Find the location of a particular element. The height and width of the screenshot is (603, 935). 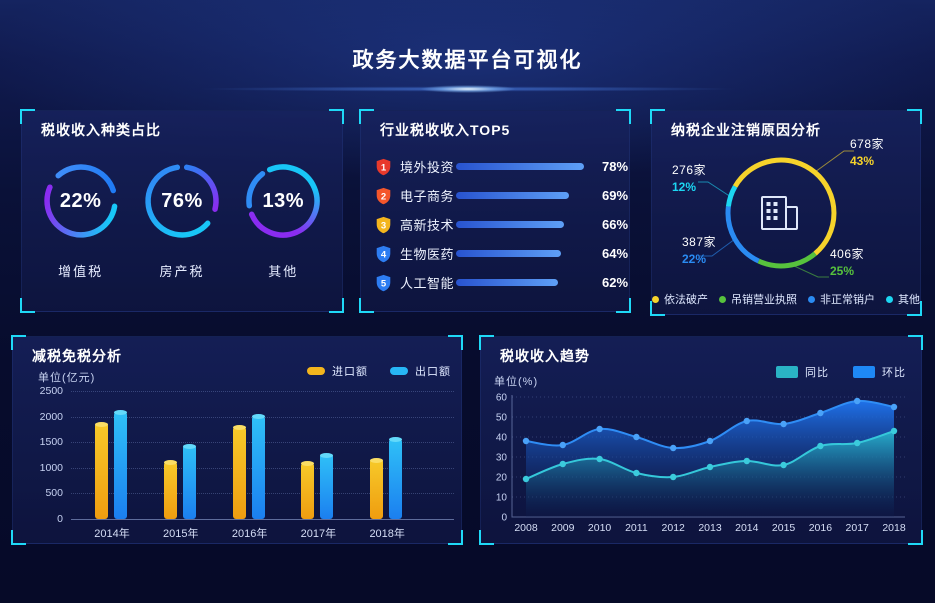

rank-number: 1 is located at coordinates (384, 167).